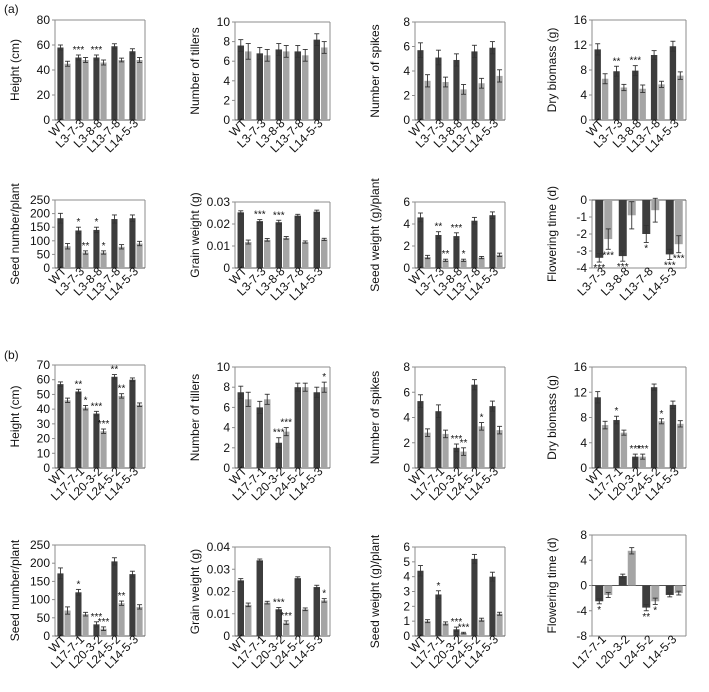  I want to click on y-tick-label: -3, so click(581, 251).